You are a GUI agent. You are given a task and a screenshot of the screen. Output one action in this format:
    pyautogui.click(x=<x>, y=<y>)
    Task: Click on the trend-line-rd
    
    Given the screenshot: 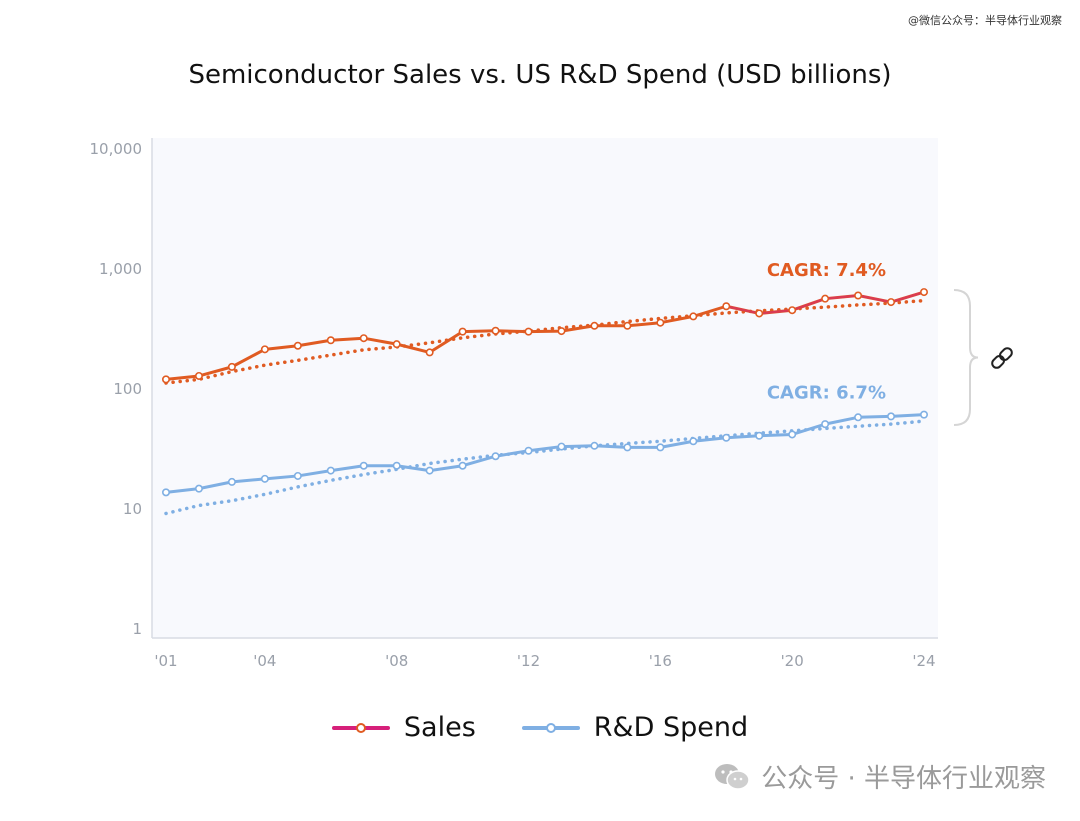 What is the action you would take?
    pyautogui.click(x=545, y=467)
    